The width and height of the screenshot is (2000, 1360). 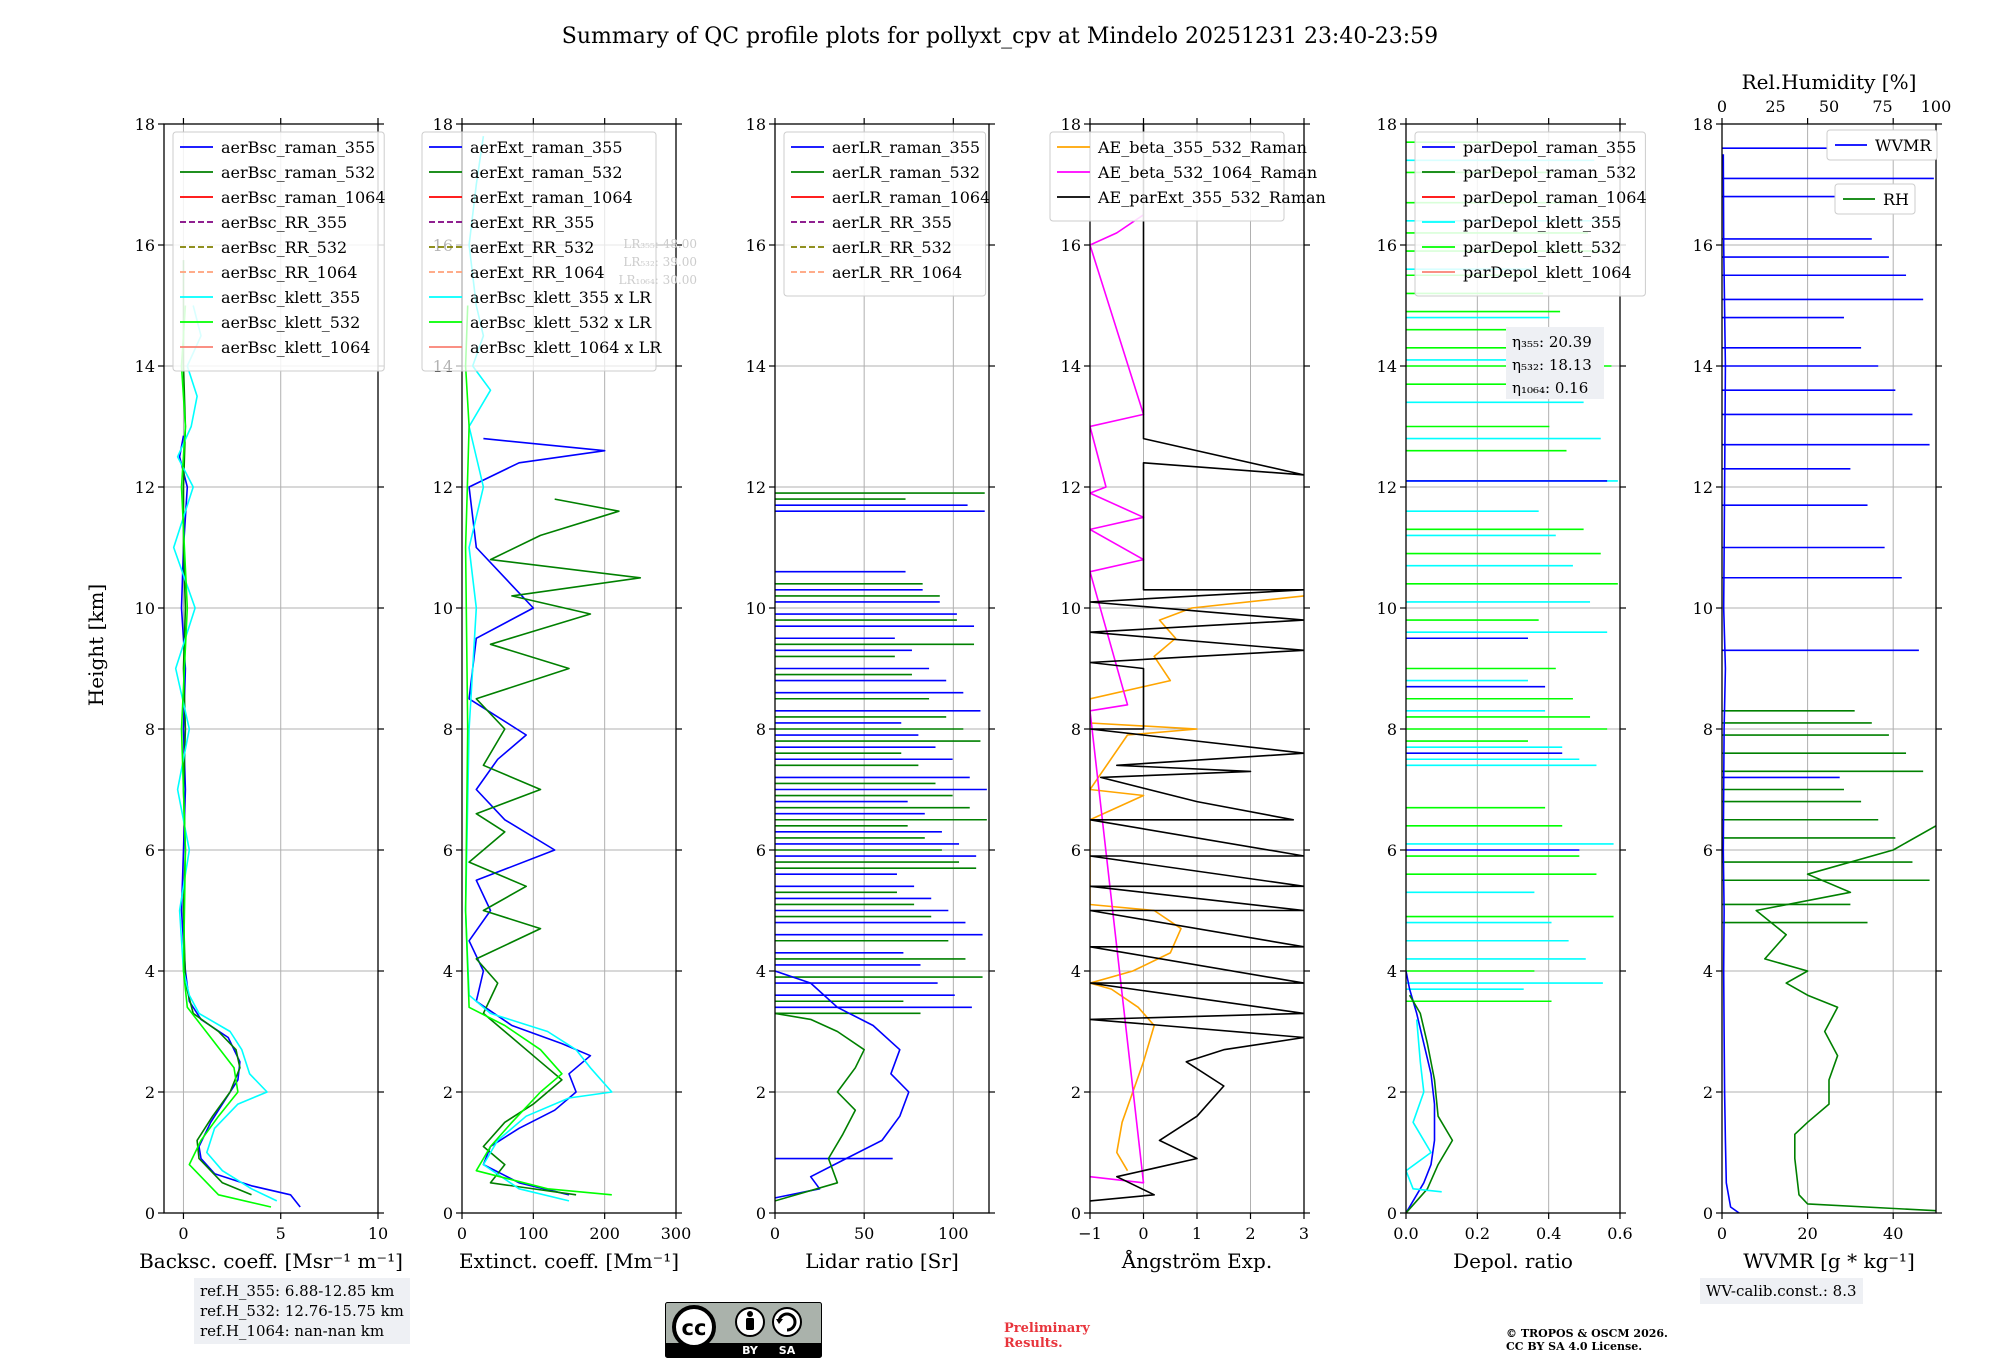 I want to click on x-tick-label: 0.6, so click(x=1619, y=1233).